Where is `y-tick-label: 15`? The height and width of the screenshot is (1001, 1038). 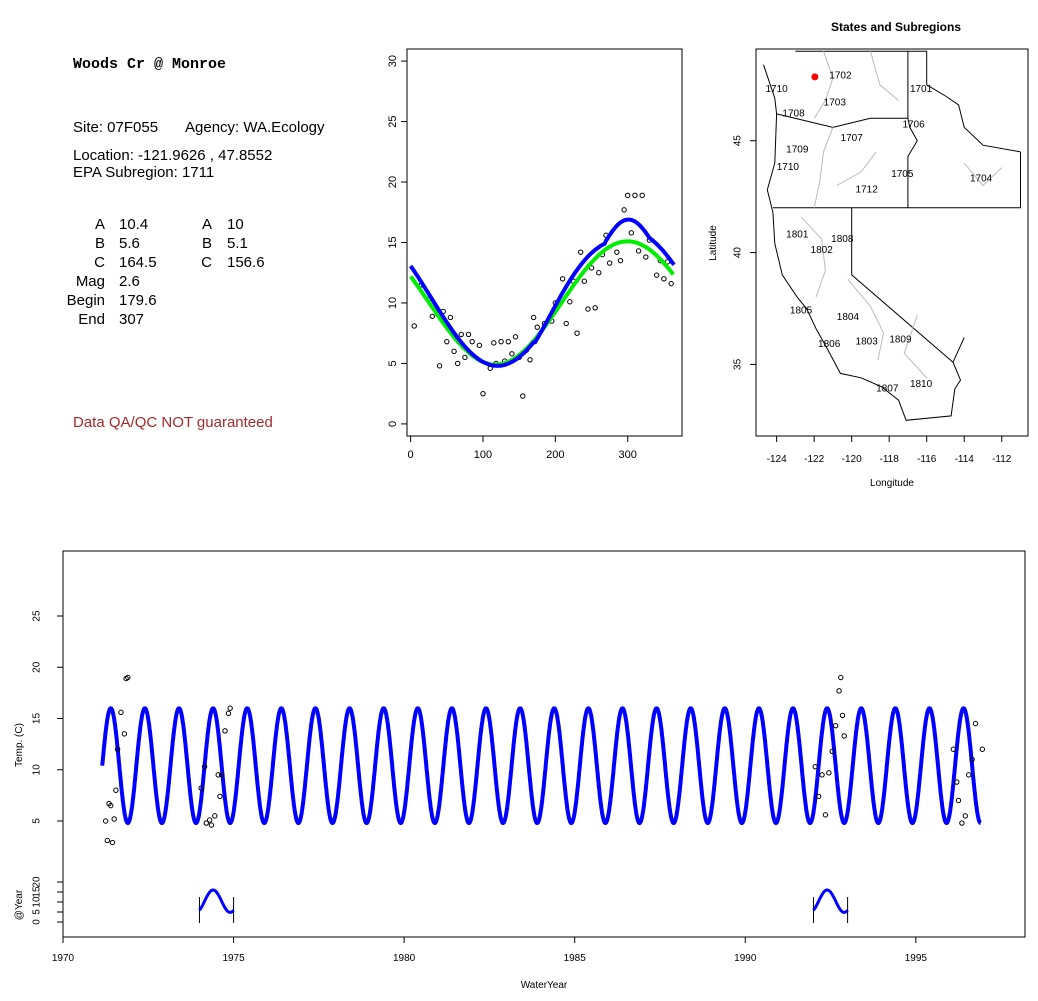 y-tick-label: 15 is located at coordinates (37, 719).